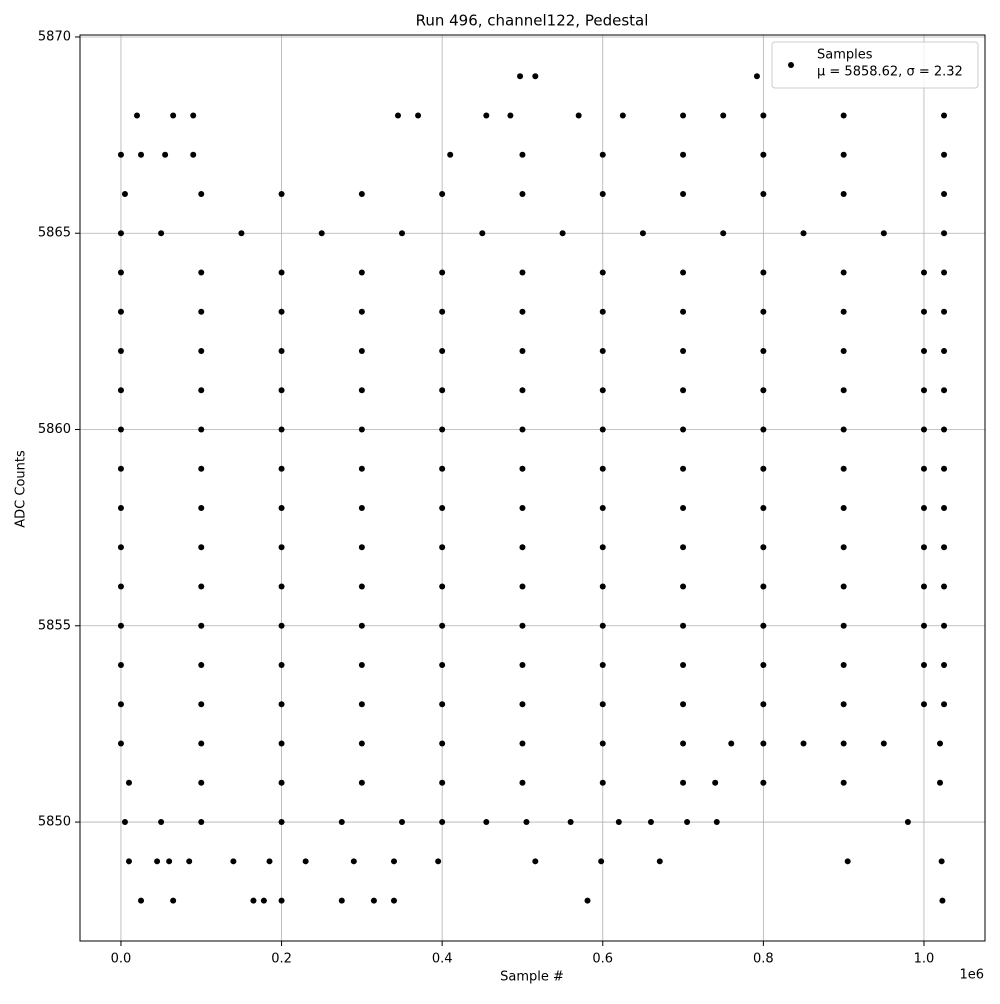 The height and width of the screenshot is (1004, 1000). Describe the element at coordinates (602, 959) in the screenshot. I see `x-tick-label: 0.6` at that location.